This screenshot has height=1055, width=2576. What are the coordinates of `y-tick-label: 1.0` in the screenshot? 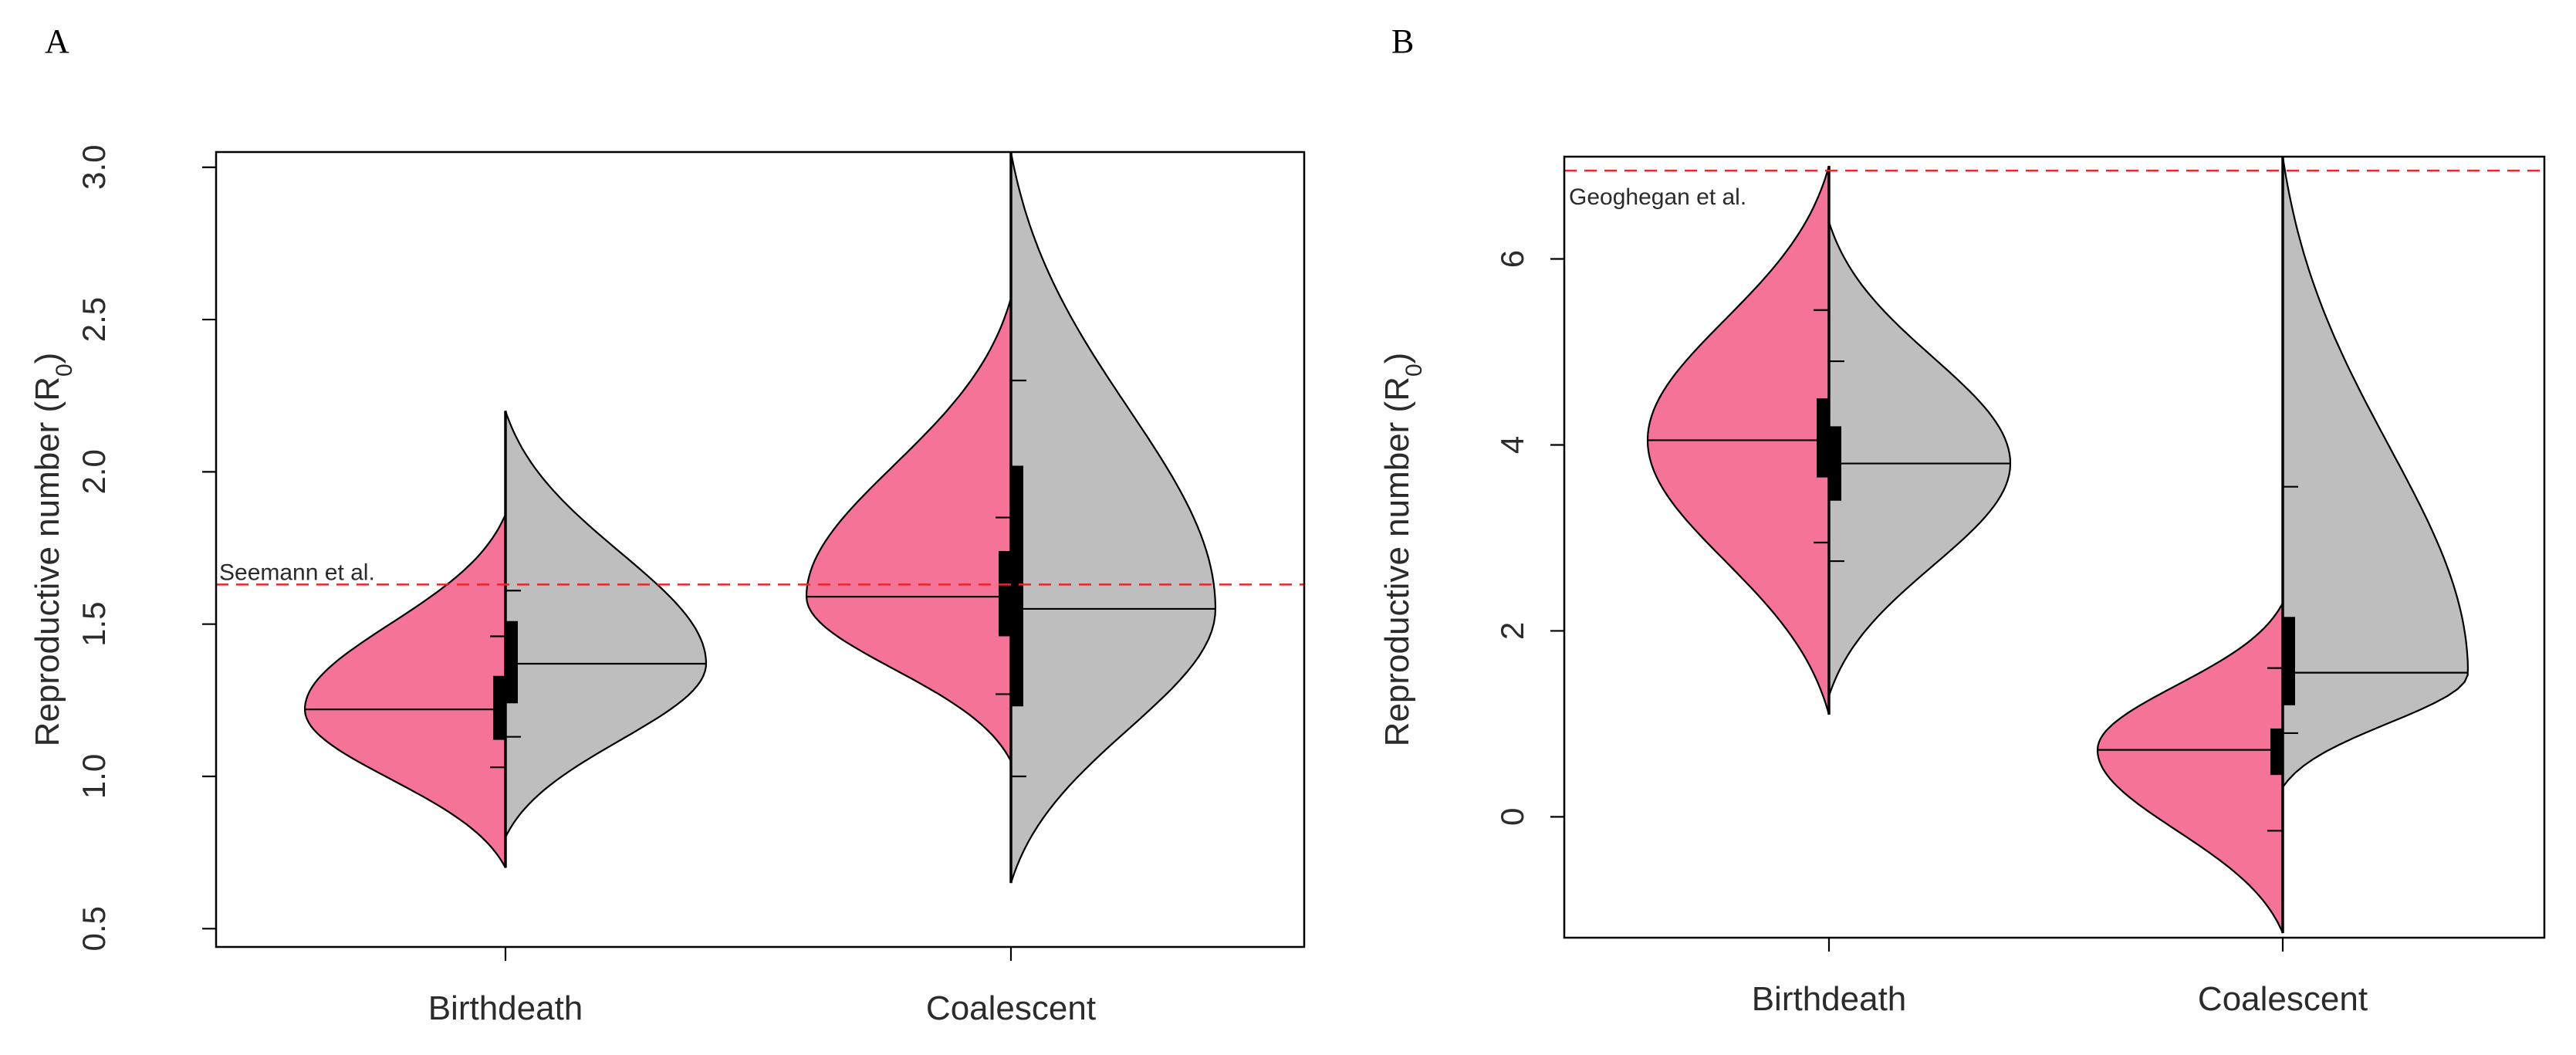 It's located at (94, 776).